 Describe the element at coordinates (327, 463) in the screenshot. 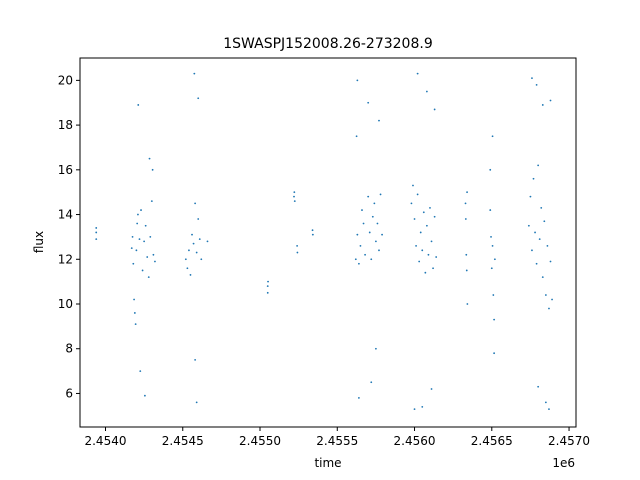

I see `x-axis-label: time` at that location.